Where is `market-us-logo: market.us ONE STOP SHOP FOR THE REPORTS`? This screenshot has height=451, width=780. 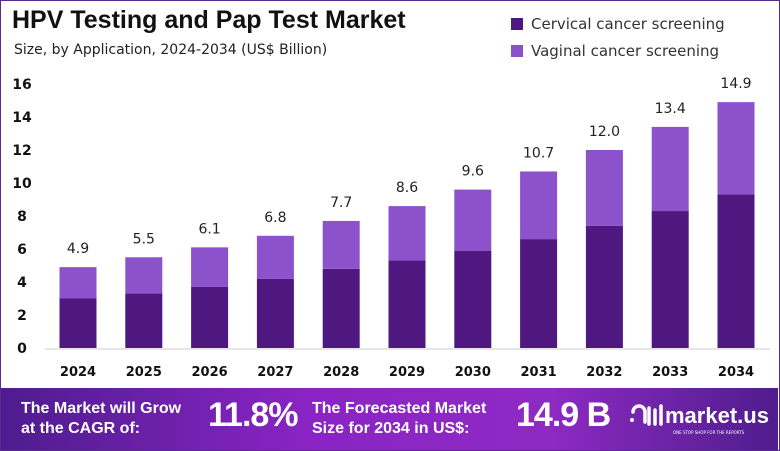 market-us-logo: market.us ONE STOP SHOP FOR THE REPORTS is located at coordinates (699, 418).